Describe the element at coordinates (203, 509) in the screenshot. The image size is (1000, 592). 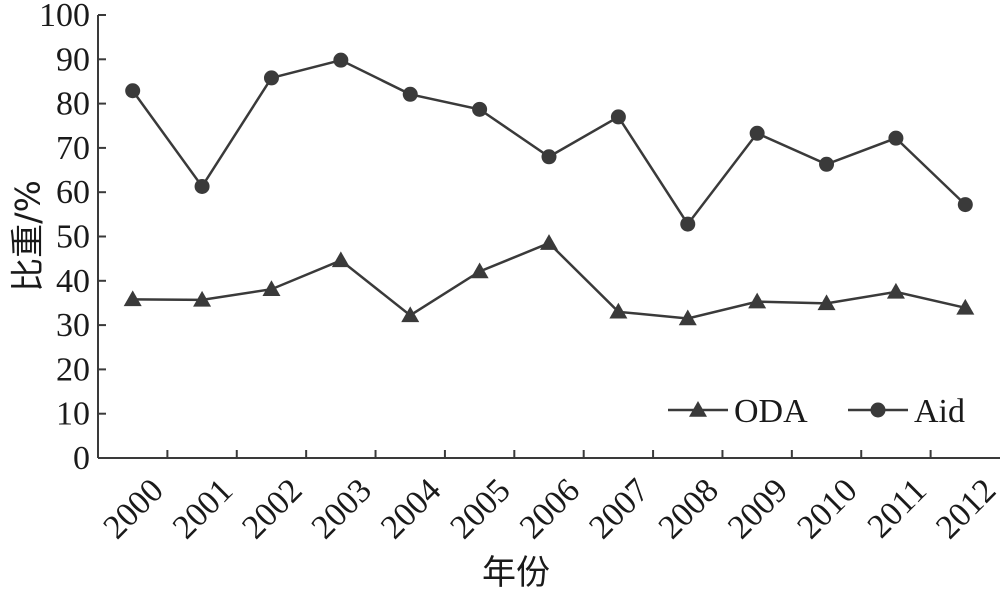
I see `x-tick-label: 2001` at that location.